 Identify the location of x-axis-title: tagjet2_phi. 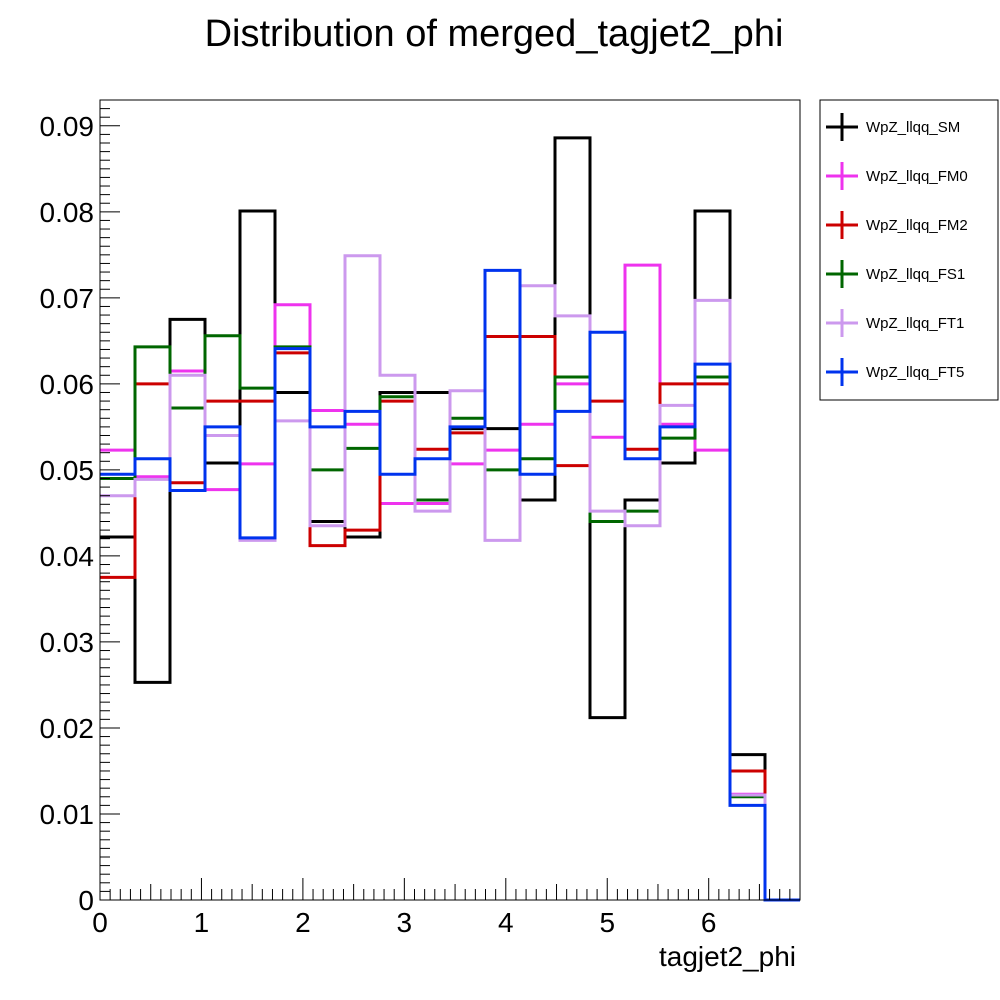
(727, 956).